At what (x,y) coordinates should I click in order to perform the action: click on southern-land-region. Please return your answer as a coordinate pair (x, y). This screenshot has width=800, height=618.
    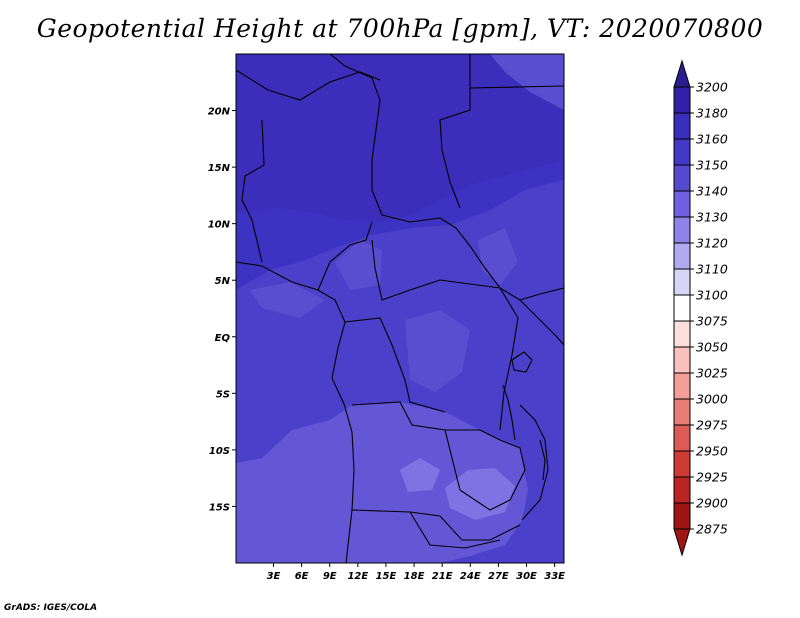
    Looking at the image, I should click on (382, 482).